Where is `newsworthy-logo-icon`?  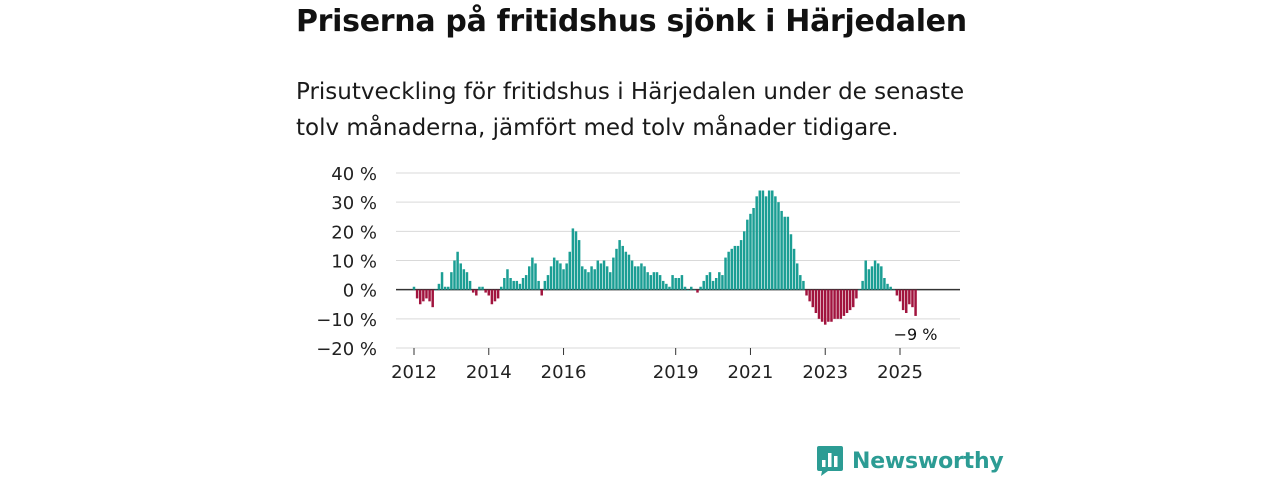 newsworthy-logo-icon is located at coordinates (830, 461).